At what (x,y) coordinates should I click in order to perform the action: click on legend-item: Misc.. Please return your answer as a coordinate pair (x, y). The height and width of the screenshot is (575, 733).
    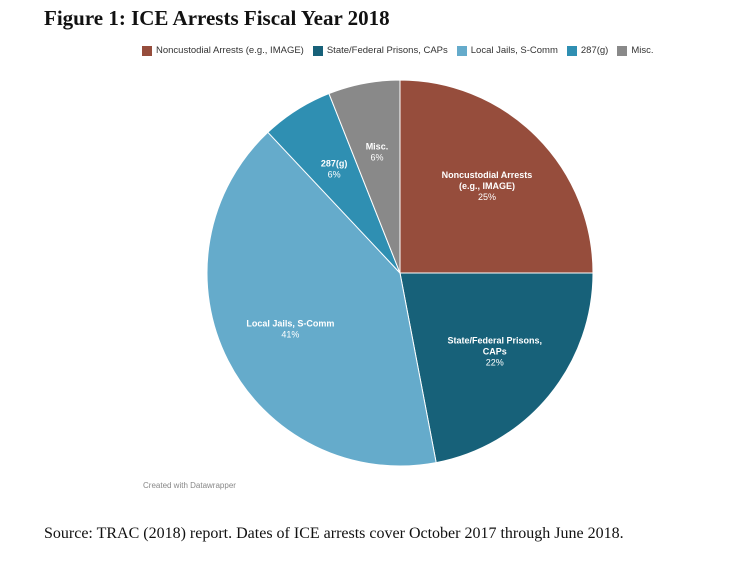
    Looking at the image, I should click on (635, 50).